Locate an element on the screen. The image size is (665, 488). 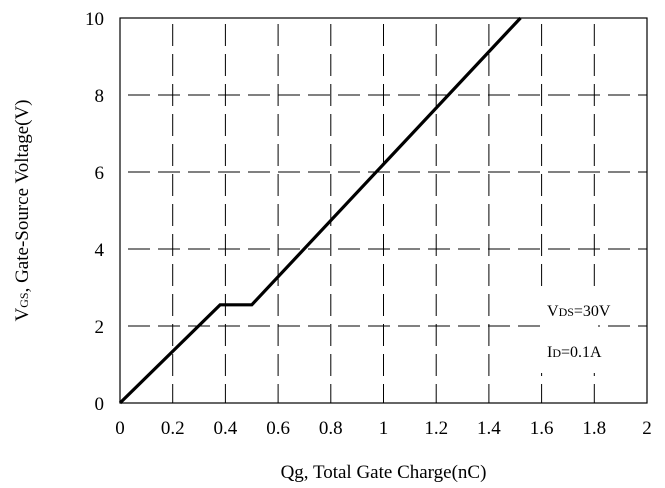
x-tick-label: 1.4 is located at coordinates (489, 428).